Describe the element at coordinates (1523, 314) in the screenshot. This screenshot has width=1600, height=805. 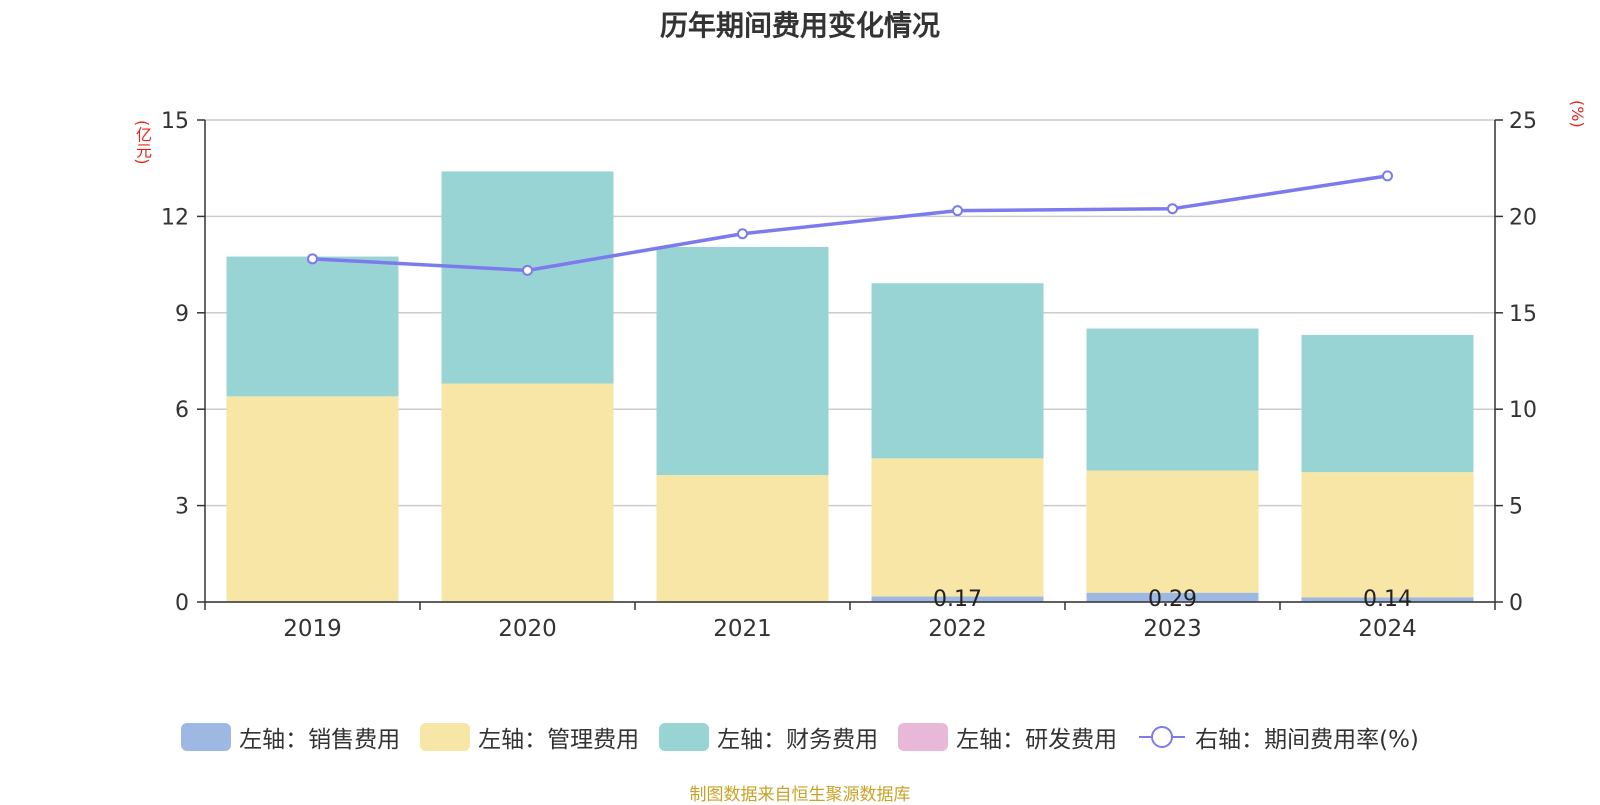
I see `right-axis-tick-label: 15` at that location.